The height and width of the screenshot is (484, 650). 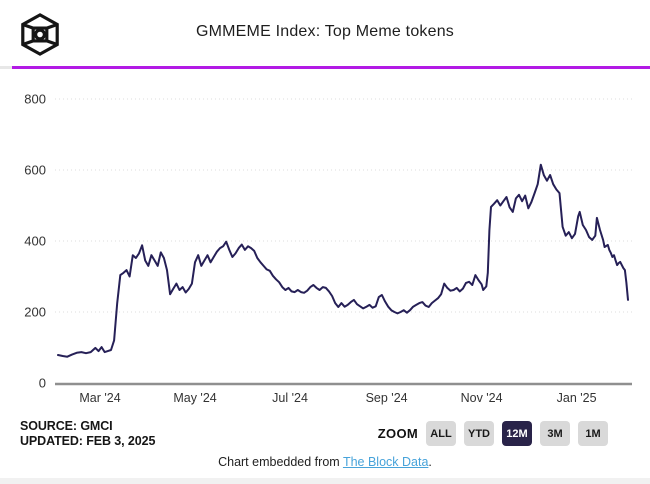 What do you see at coordinates (482, 398) in the screenshot?
I see `x-tick-label: Nov '24` at bounding box center [482, 398].